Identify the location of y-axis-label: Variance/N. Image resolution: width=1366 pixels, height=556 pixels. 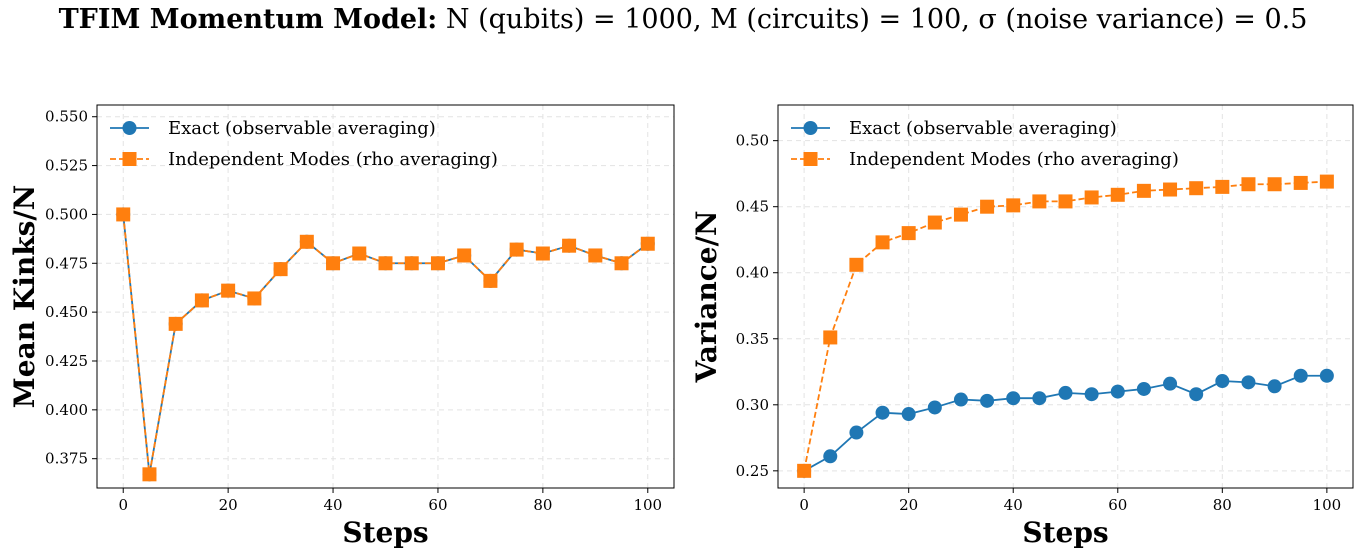
(706, 297).